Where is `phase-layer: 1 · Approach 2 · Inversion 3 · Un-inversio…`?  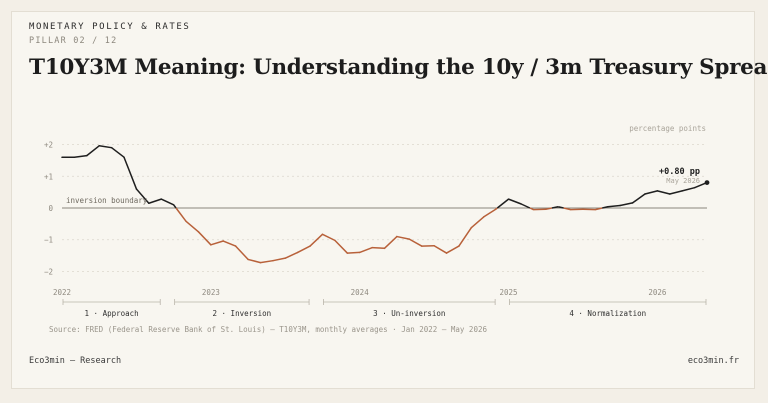 phase-layer: 1 · Approach 2 · Inversion 3 · Un-inversio… is located at coordinates (384, 308).